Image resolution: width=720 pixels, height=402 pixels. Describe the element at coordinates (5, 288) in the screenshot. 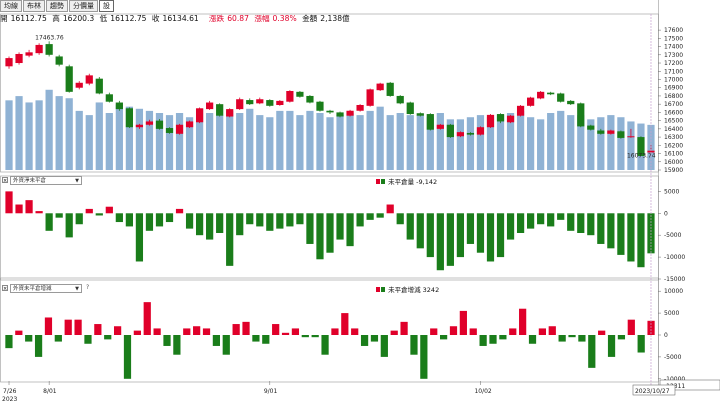

I see `panel3-checkbox: ×` at that location.